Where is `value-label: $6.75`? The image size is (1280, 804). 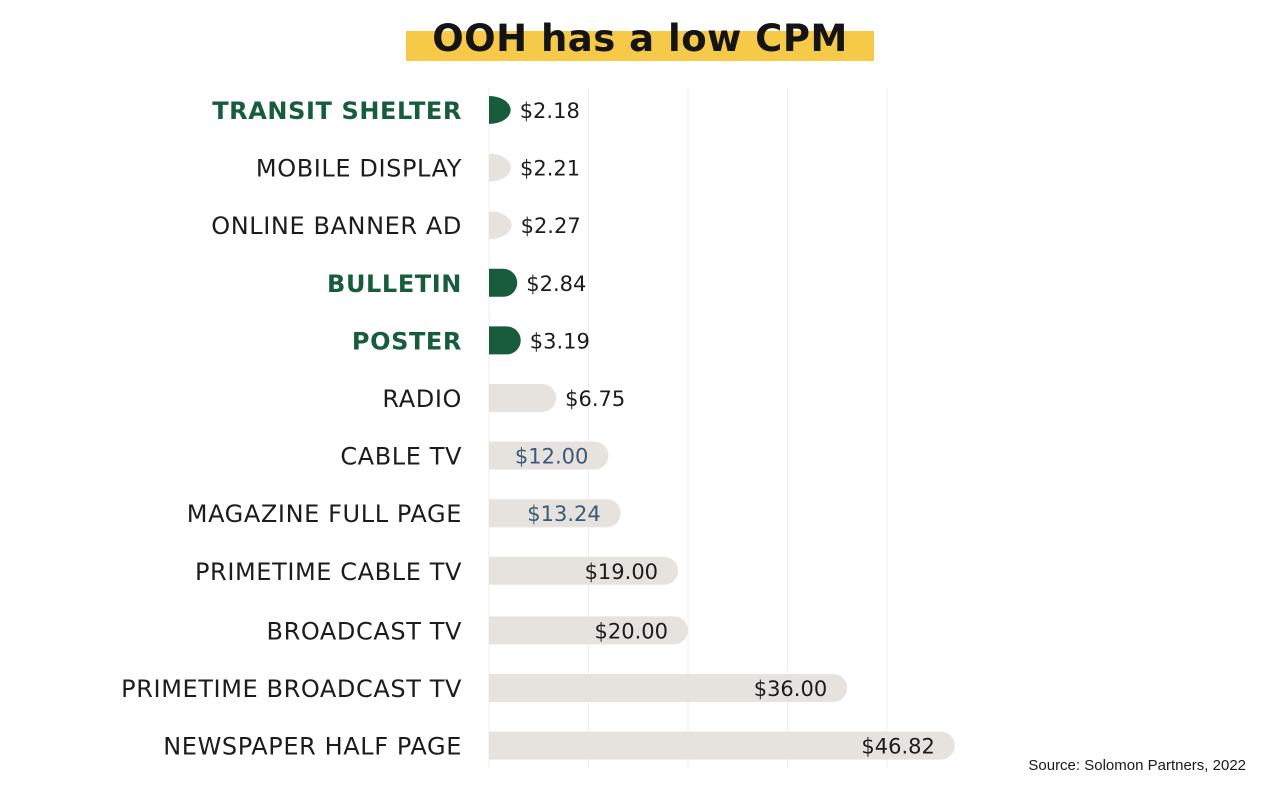
value-label: $6.75 is located at coordinates (595, 399).